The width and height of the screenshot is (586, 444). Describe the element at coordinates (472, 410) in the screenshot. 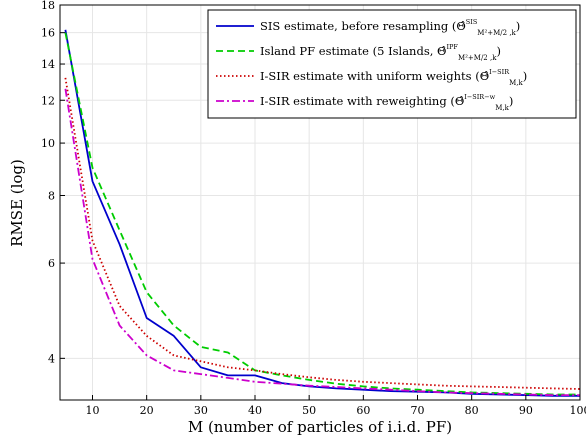

I see `x-tick-label: 80` at that location.